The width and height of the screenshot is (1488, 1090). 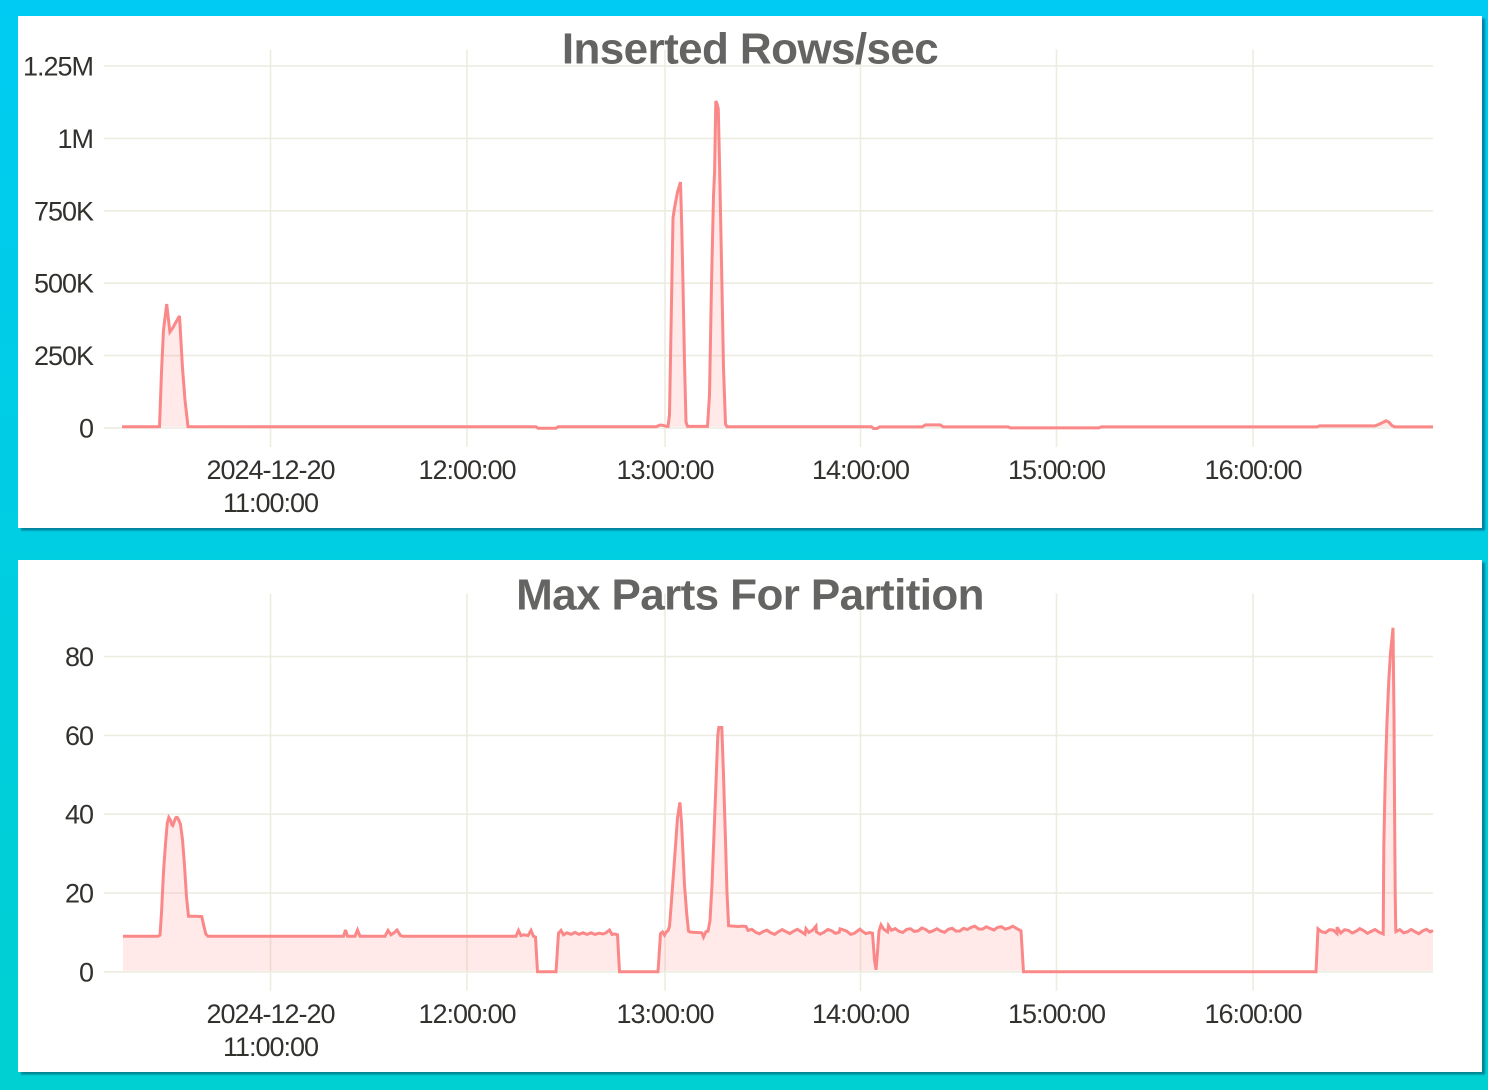 What do you see at coordinates (79, 815) in the screenshot?
I see `svg-text: 40` at bounding box center [79, 815].